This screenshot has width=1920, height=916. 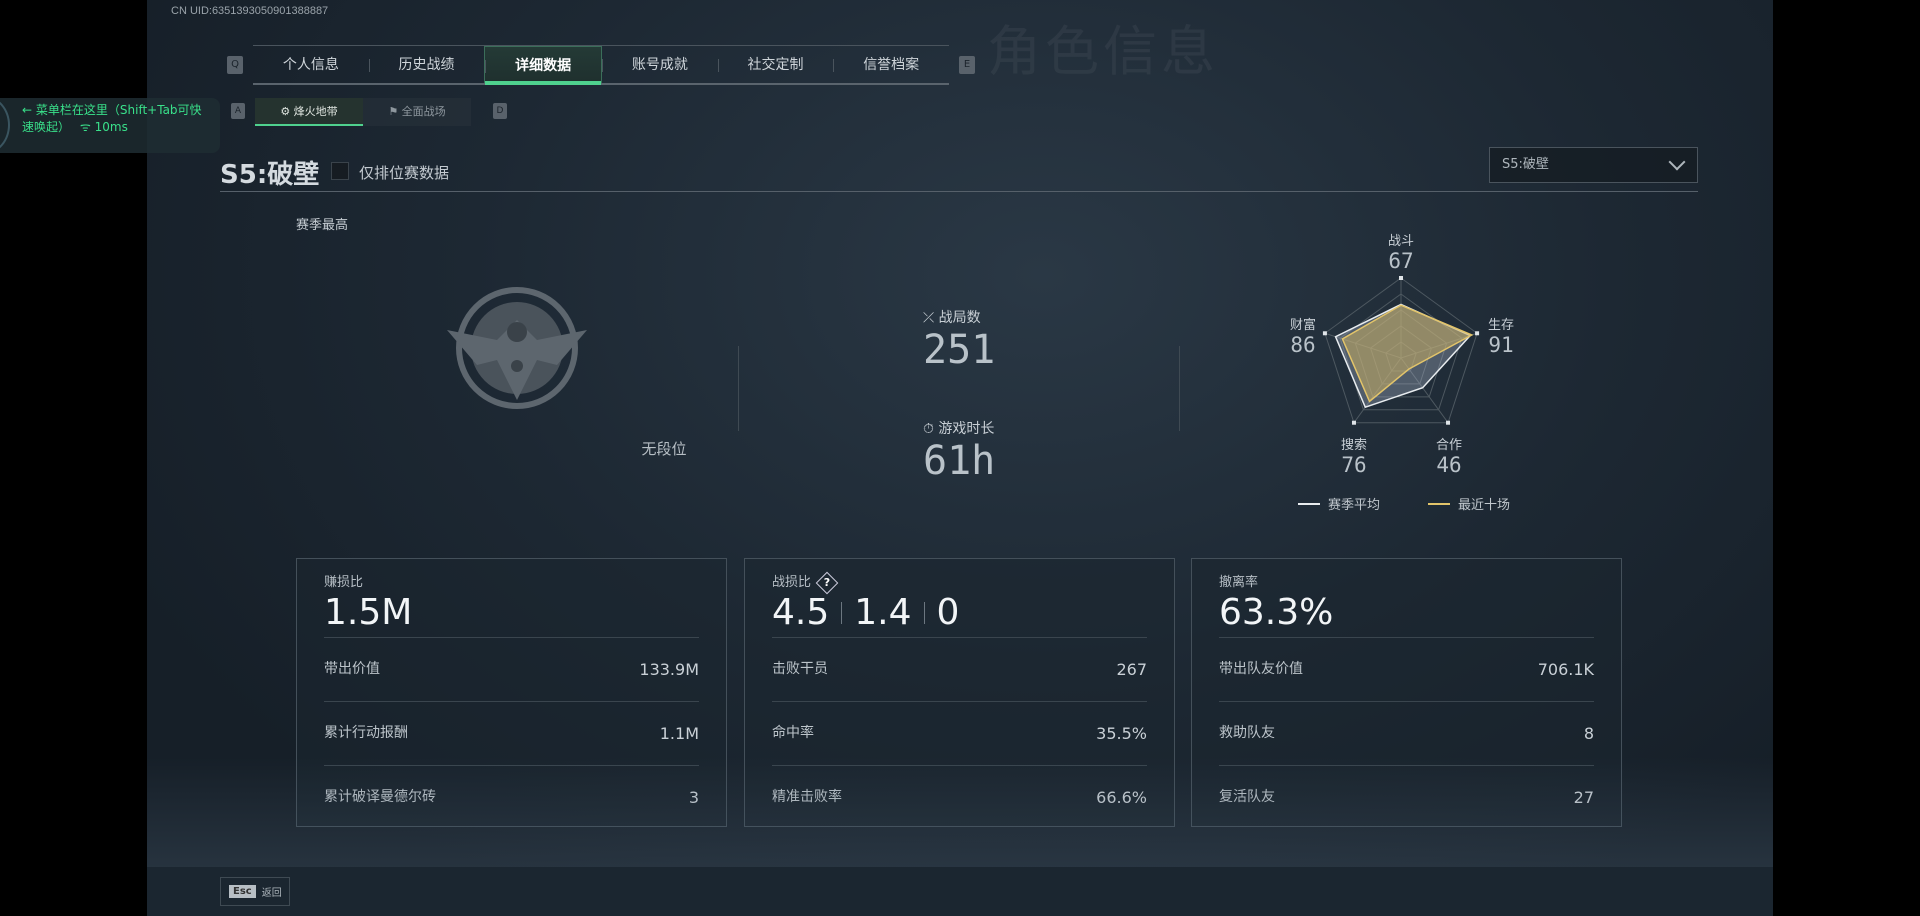 What do you see at coordinates (1103, 51) in the screenshot?
I see `ghost-title: 角色信息` at bounding box center [1103, 51].